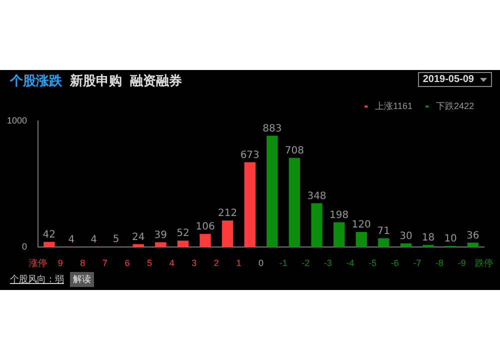  I want to click on data-label: 30, so click(406, 236).